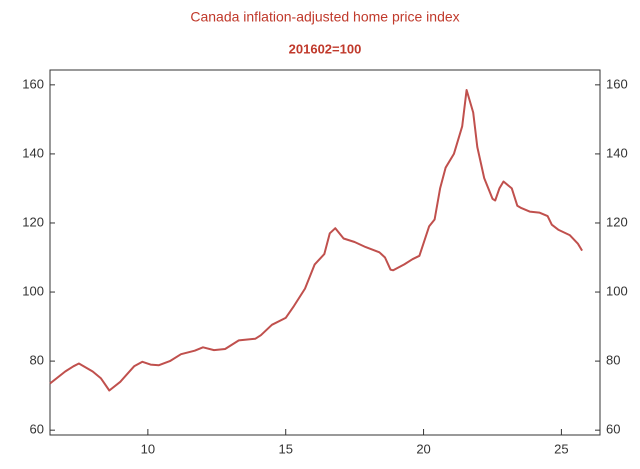  I want to click on x-tick-label: 20, so click(423, 448).